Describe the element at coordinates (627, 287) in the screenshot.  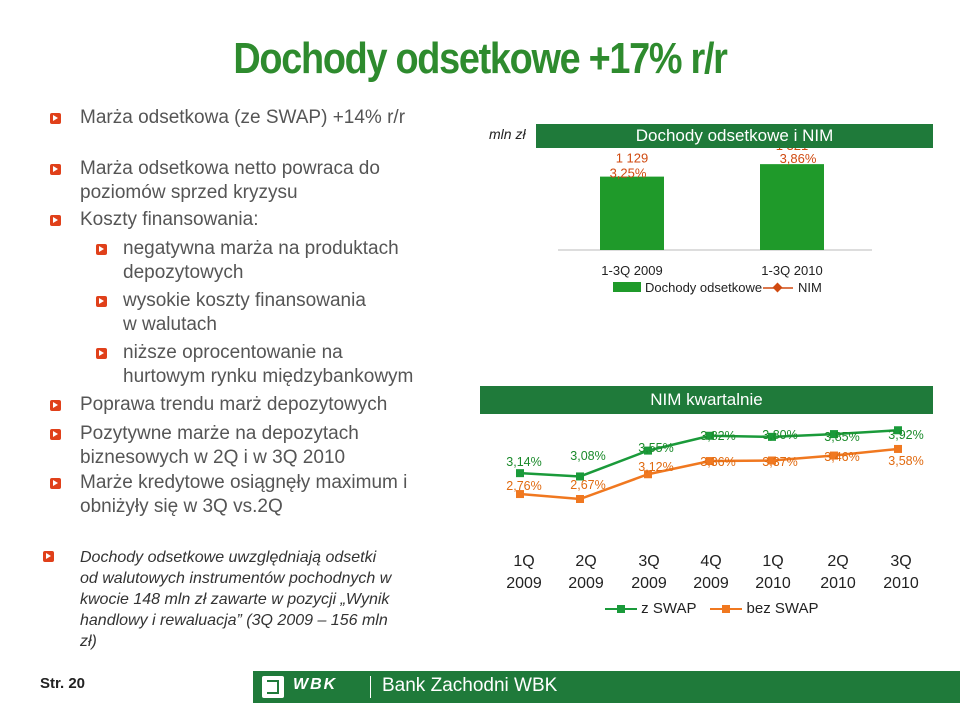
I see `legend-income-swatch` at that location.